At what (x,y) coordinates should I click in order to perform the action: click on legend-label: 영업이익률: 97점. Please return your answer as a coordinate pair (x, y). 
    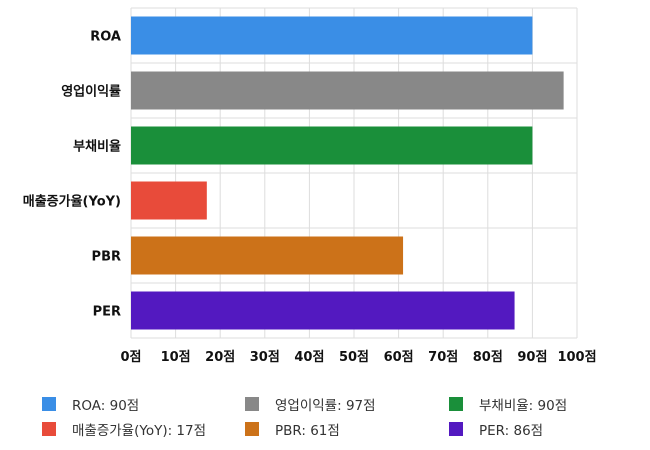
    Looking at the image, I should click on (325, 406).